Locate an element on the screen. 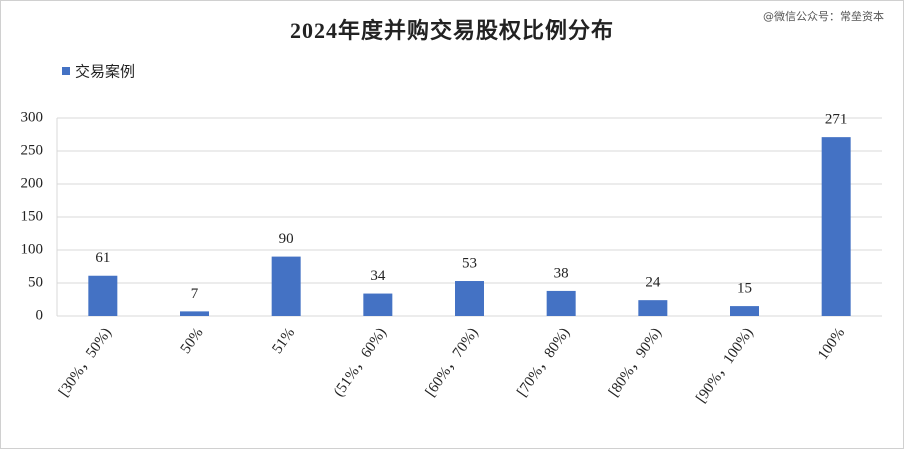 The height and width of the screenshot is (449, 904). legend-swatch is located at coordinates (66, 71).